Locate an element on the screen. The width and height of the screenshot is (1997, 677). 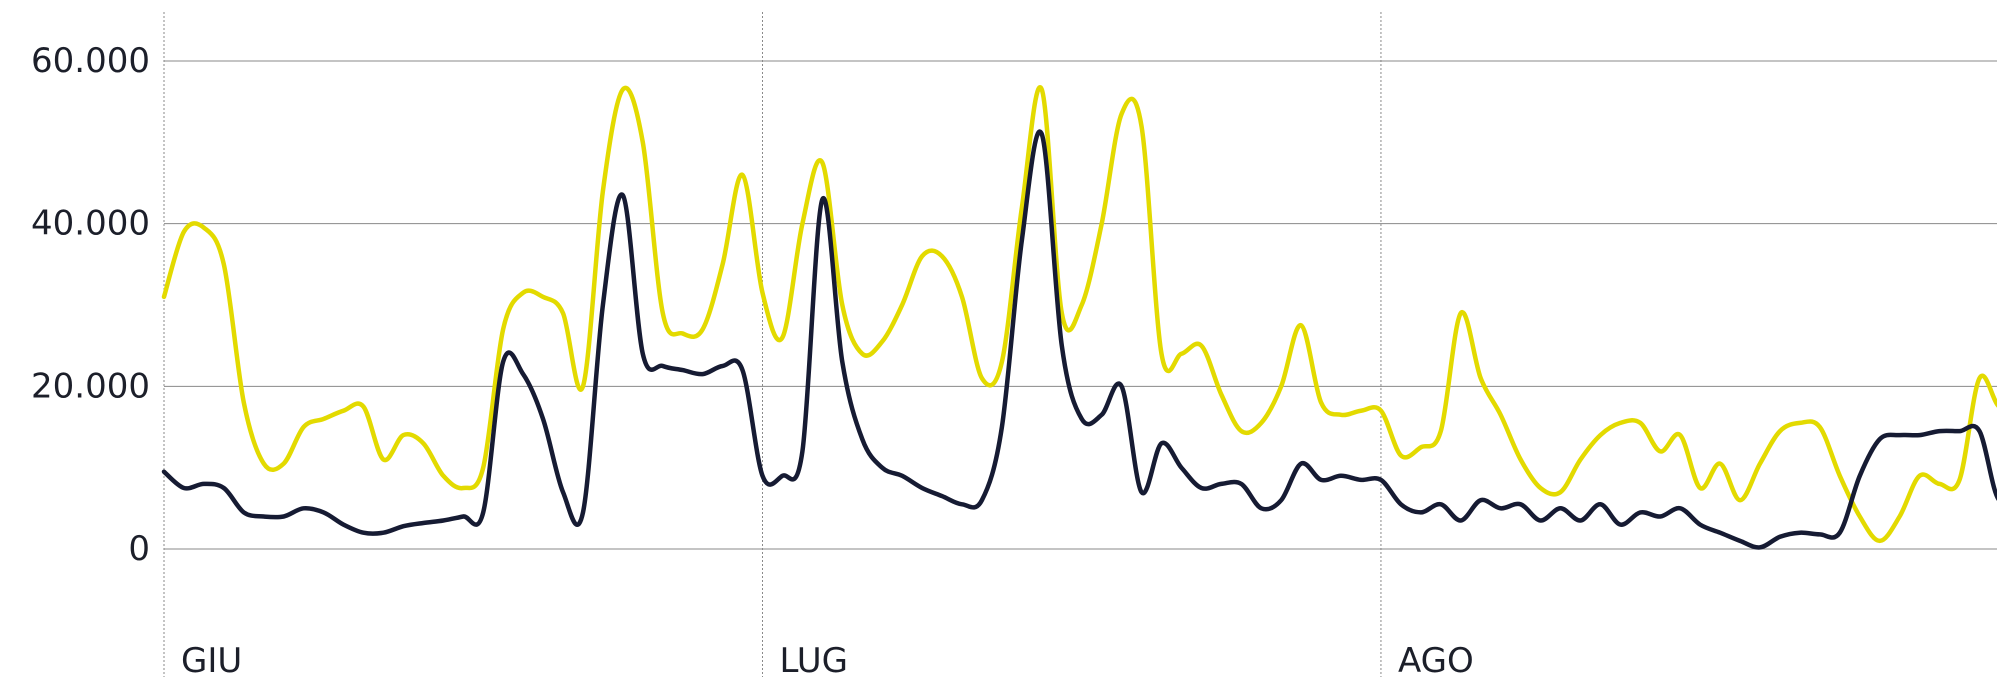
y-tick-label: 20.000 is located at coordinates (90, 386).